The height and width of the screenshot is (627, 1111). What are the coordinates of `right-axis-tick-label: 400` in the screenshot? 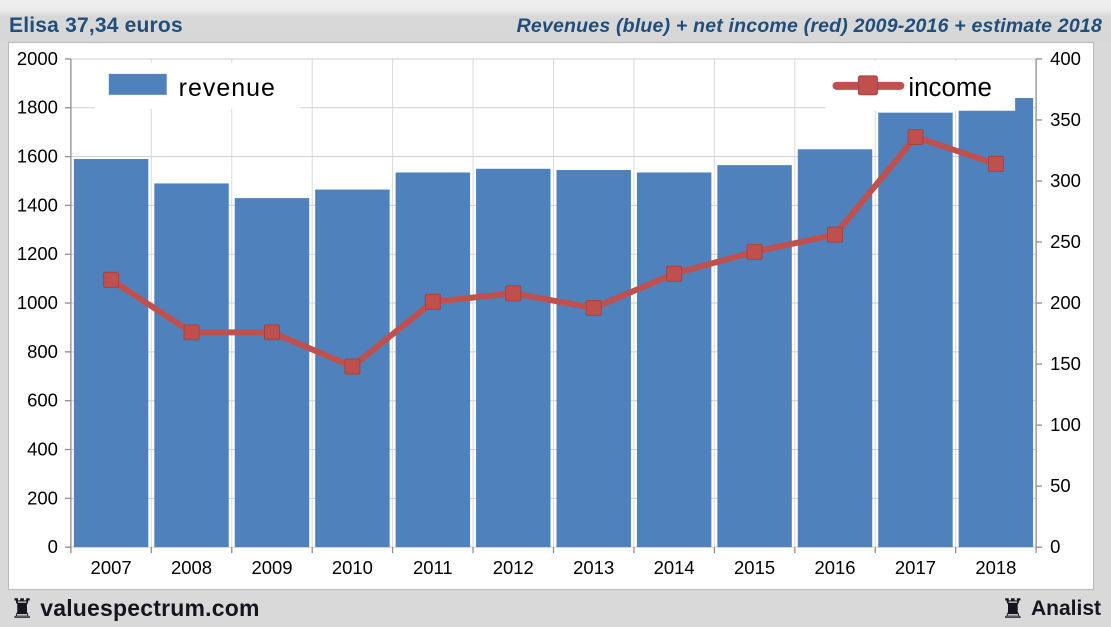 It's located at (1065, 58).